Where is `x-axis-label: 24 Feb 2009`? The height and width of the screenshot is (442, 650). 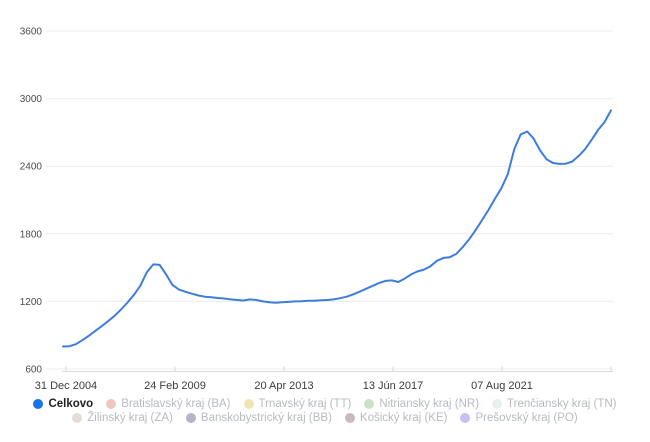
x-axis-label: 24 Feb 2009 is located at coordinates (175, 386).